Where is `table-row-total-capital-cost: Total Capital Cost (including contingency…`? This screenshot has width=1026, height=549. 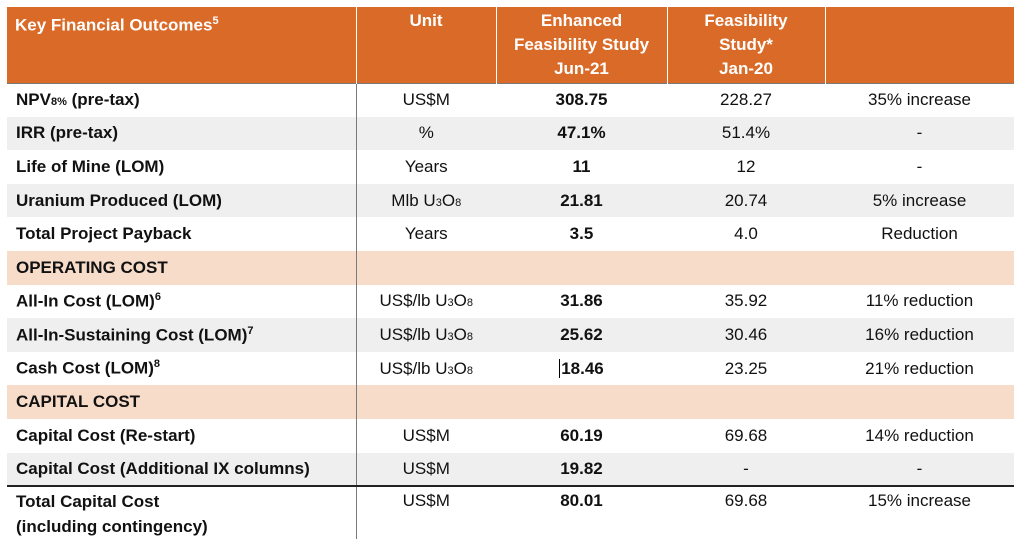 table-row-total-capital-cost: Total Capital Cost (including contingency… is located at coordinates (510, 512).